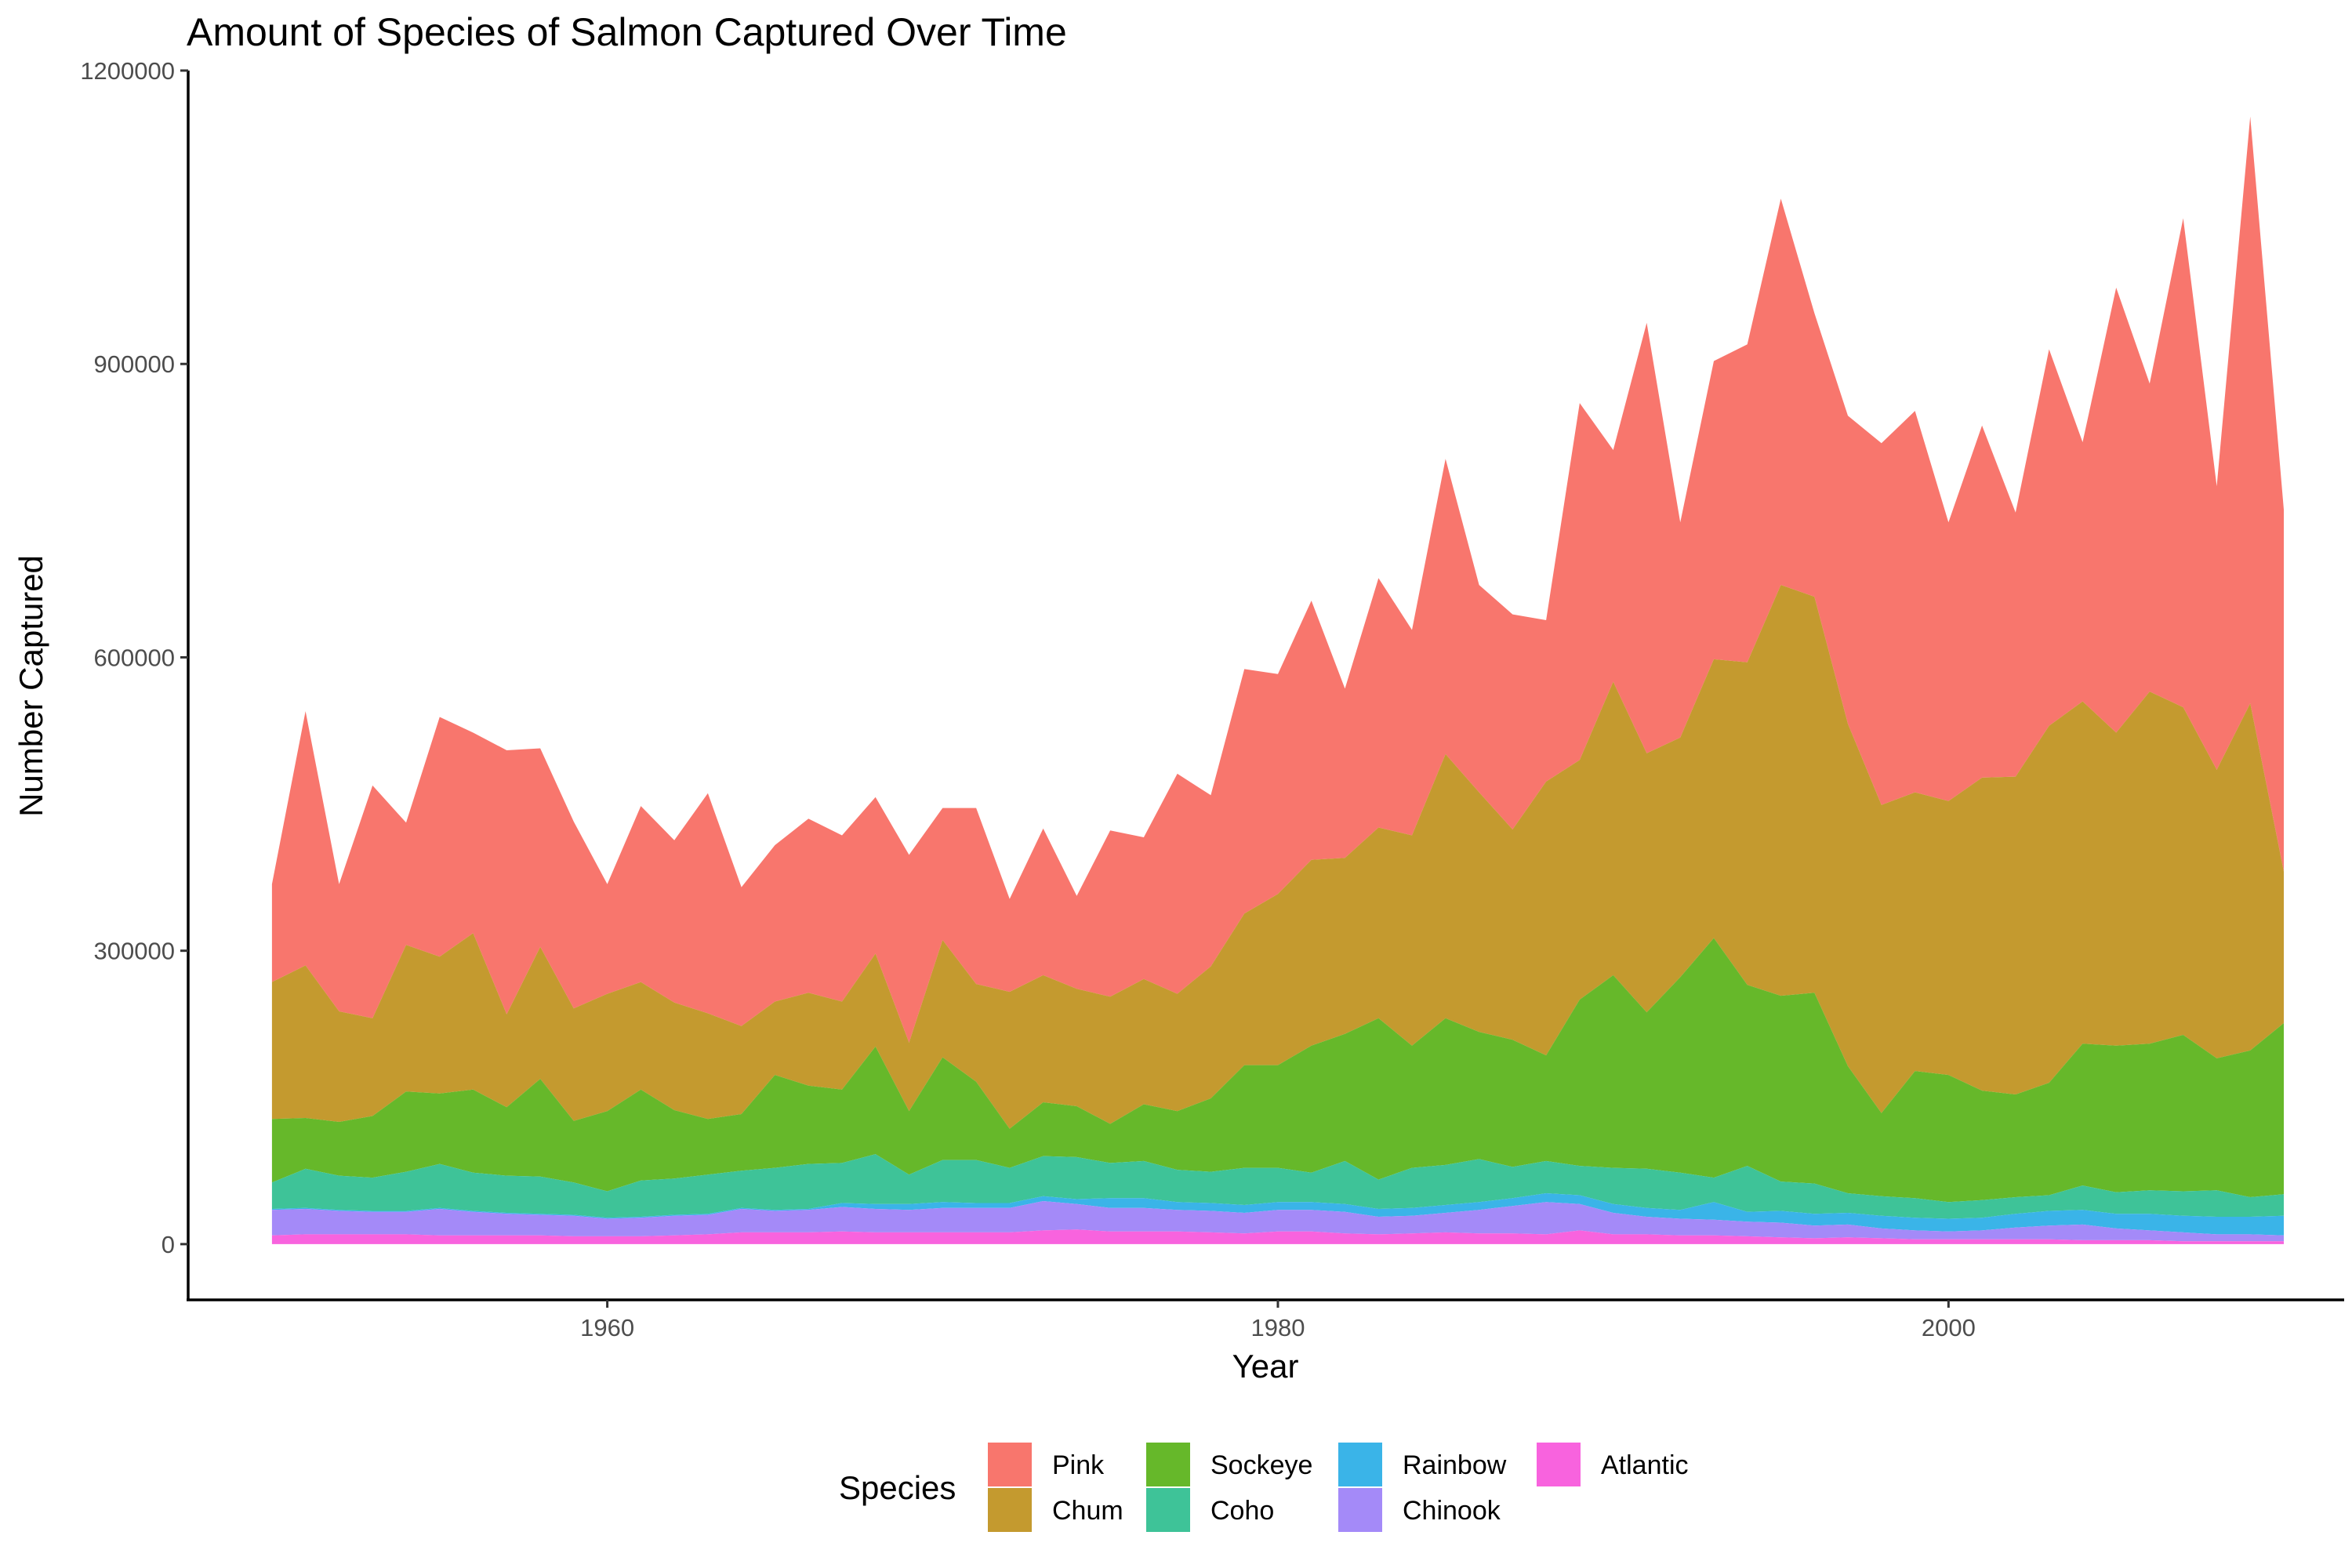 Image resolution: width=2352 pixels, height=1568 pixels. Describe the element at coordinates (1265, 1366) in the screenshot. I see `x-axis-title: Year` at that location.